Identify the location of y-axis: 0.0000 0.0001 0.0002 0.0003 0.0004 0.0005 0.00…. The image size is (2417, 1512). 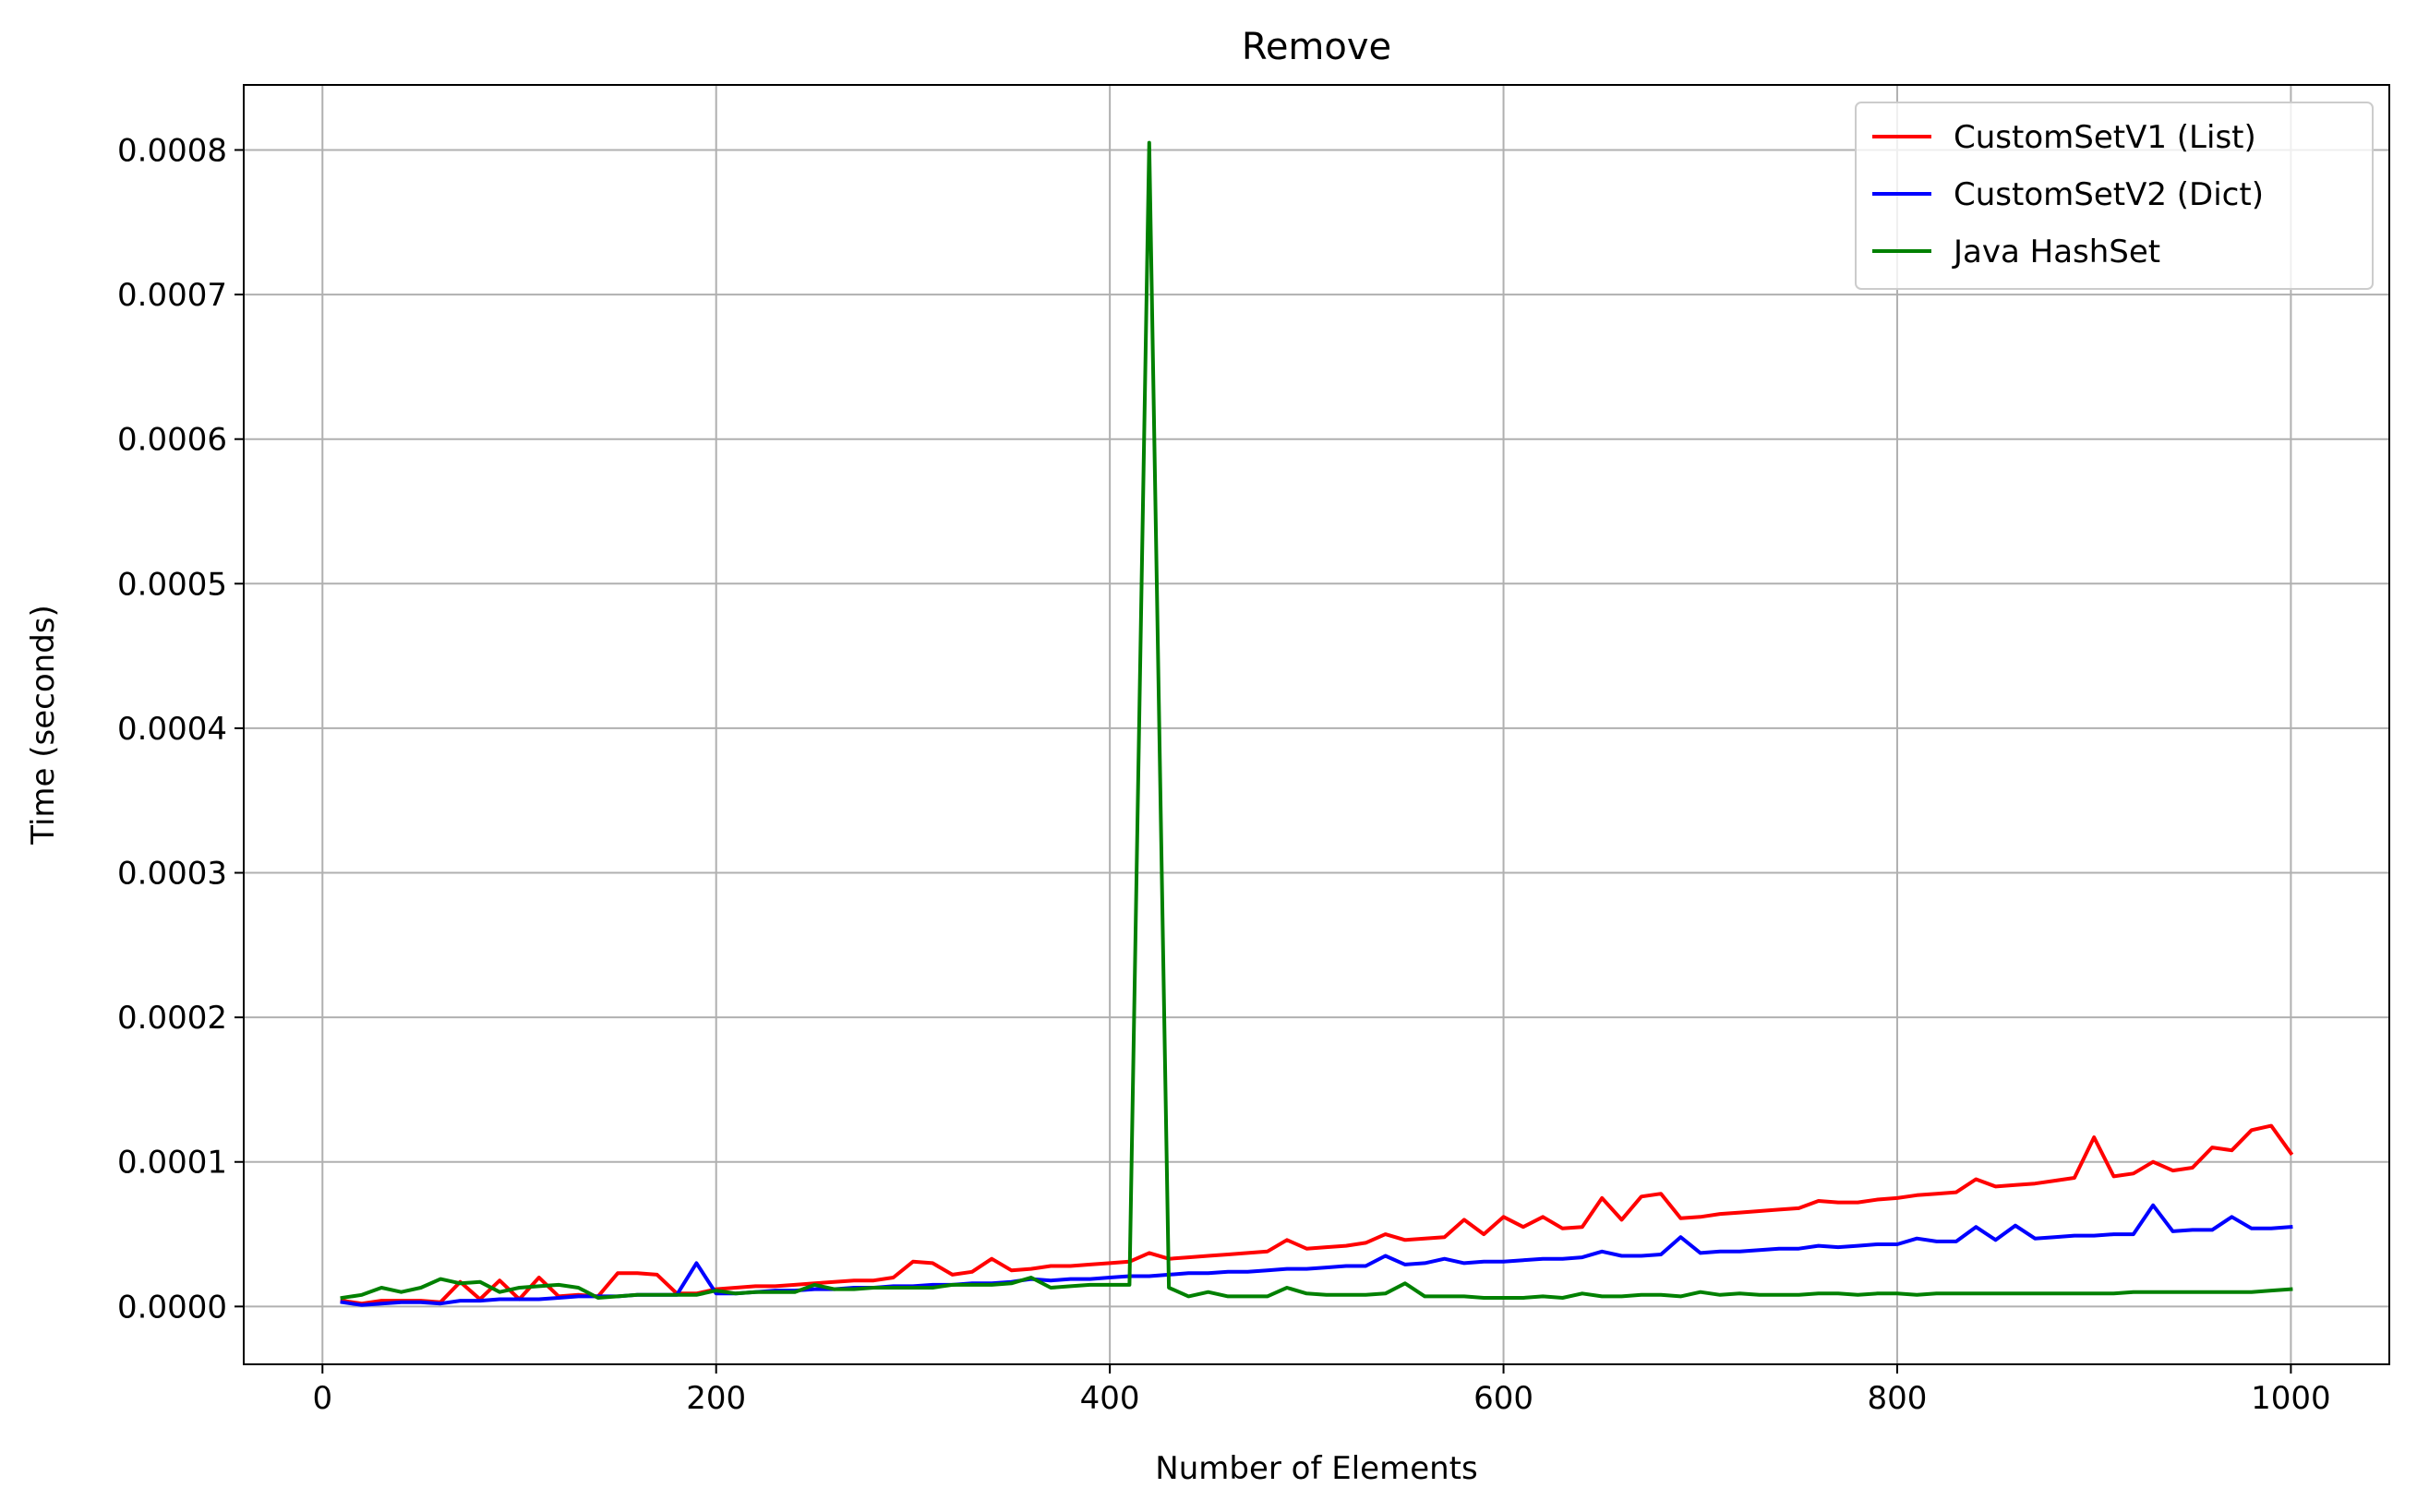
(180, 729).